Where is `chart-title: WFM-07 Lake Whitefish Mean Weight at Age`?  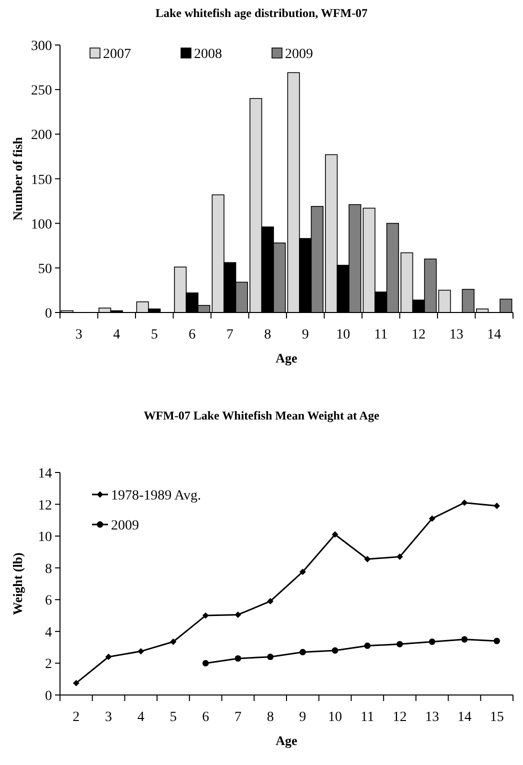 chart-title: WFM-07 Lake Whitefish Mean Weight at Age is located at coordinates (262, 415).